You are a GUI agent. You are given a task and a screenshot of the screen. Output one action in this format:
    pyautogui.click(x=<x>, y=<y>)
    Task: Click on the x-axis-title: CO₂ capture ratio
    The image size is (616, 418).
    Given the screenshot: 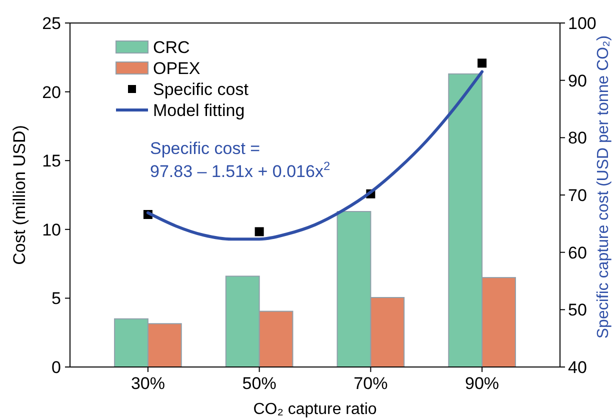 What is the action you would take?
    pyautogui.click(x=315, y=409)
    